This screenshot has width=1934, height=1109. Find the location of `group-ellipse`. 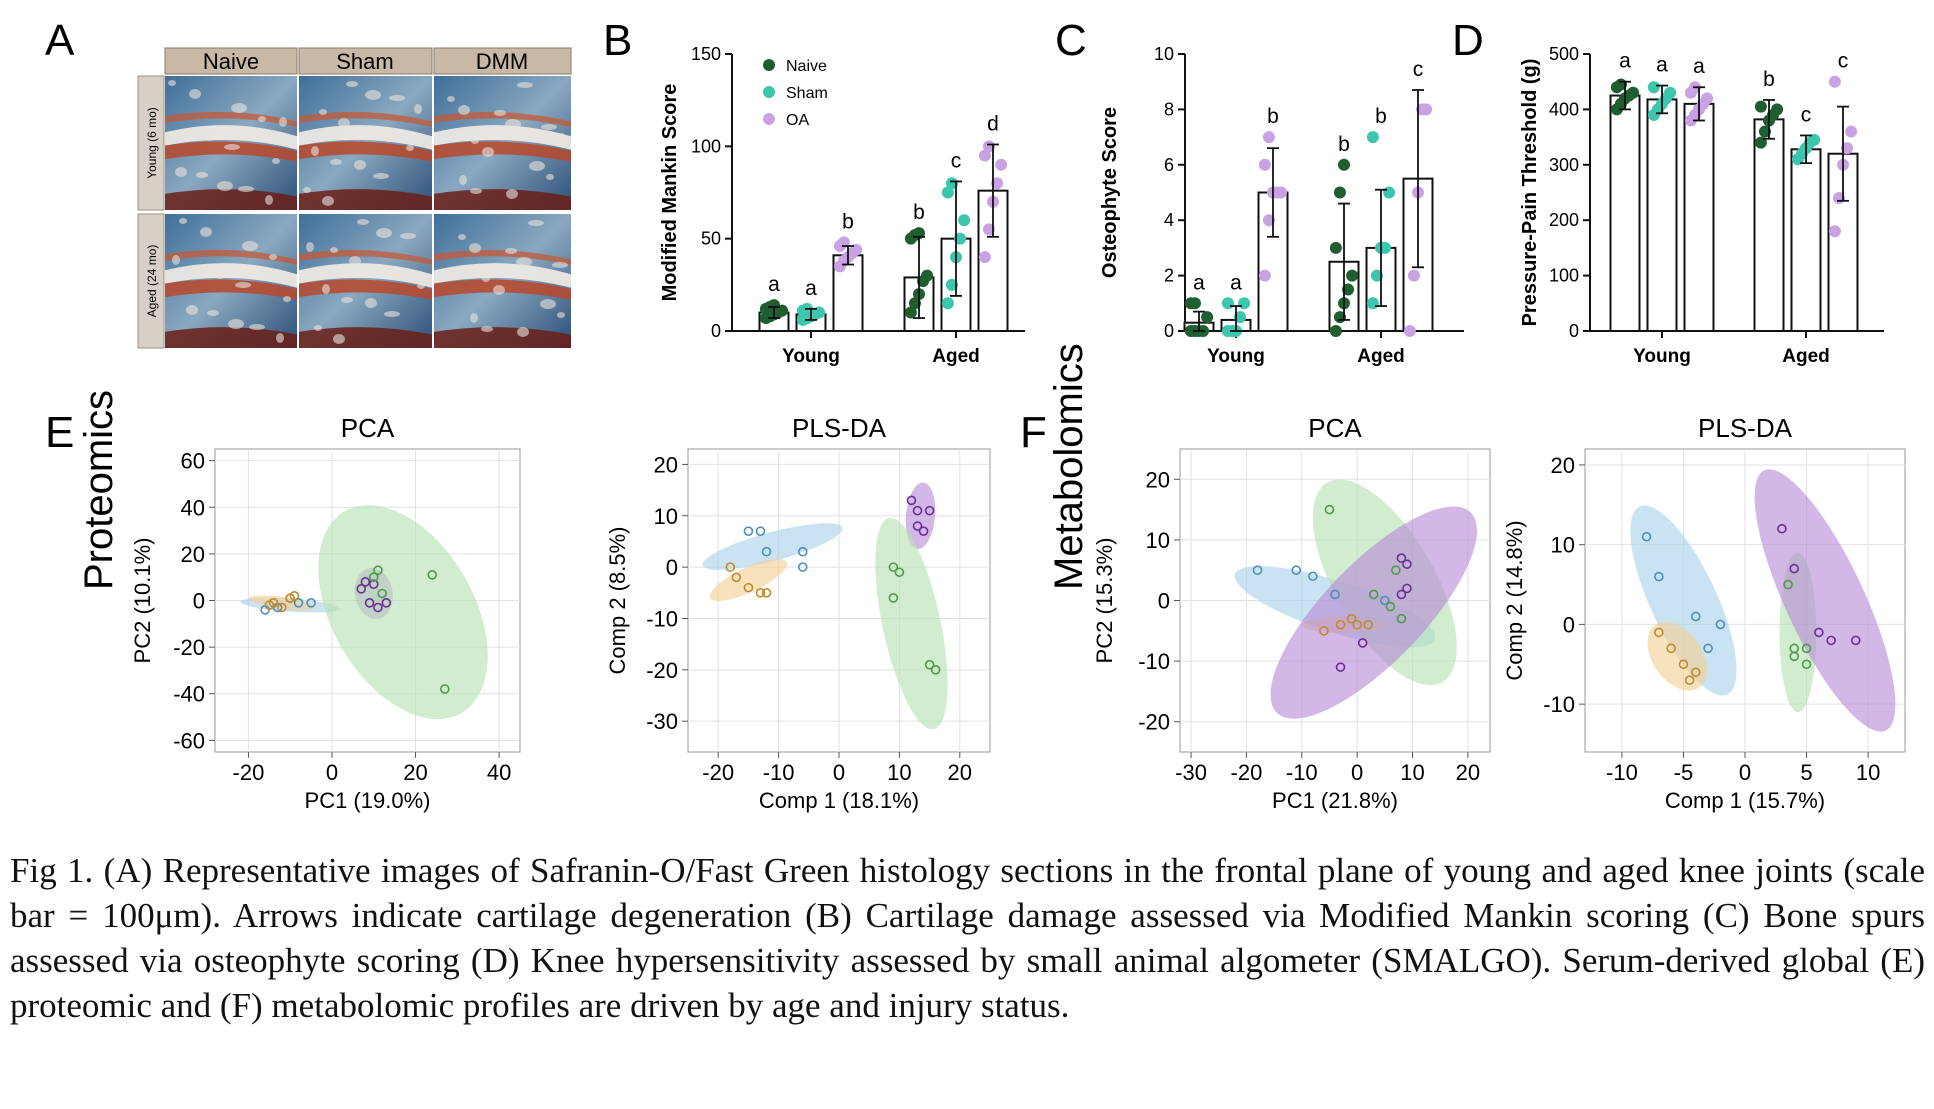

group-ellipse is located at coordinates (1683, 600).